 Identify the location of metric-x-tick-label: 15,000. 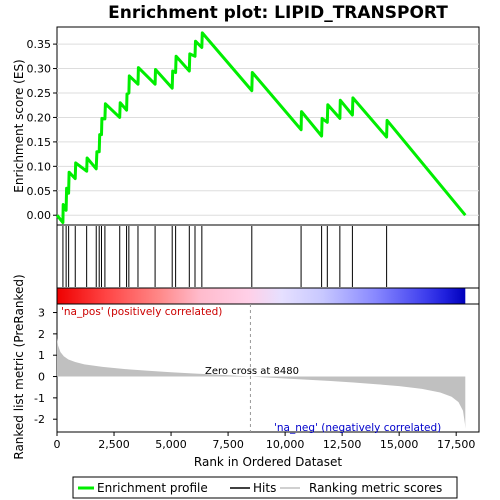
(399, 444).